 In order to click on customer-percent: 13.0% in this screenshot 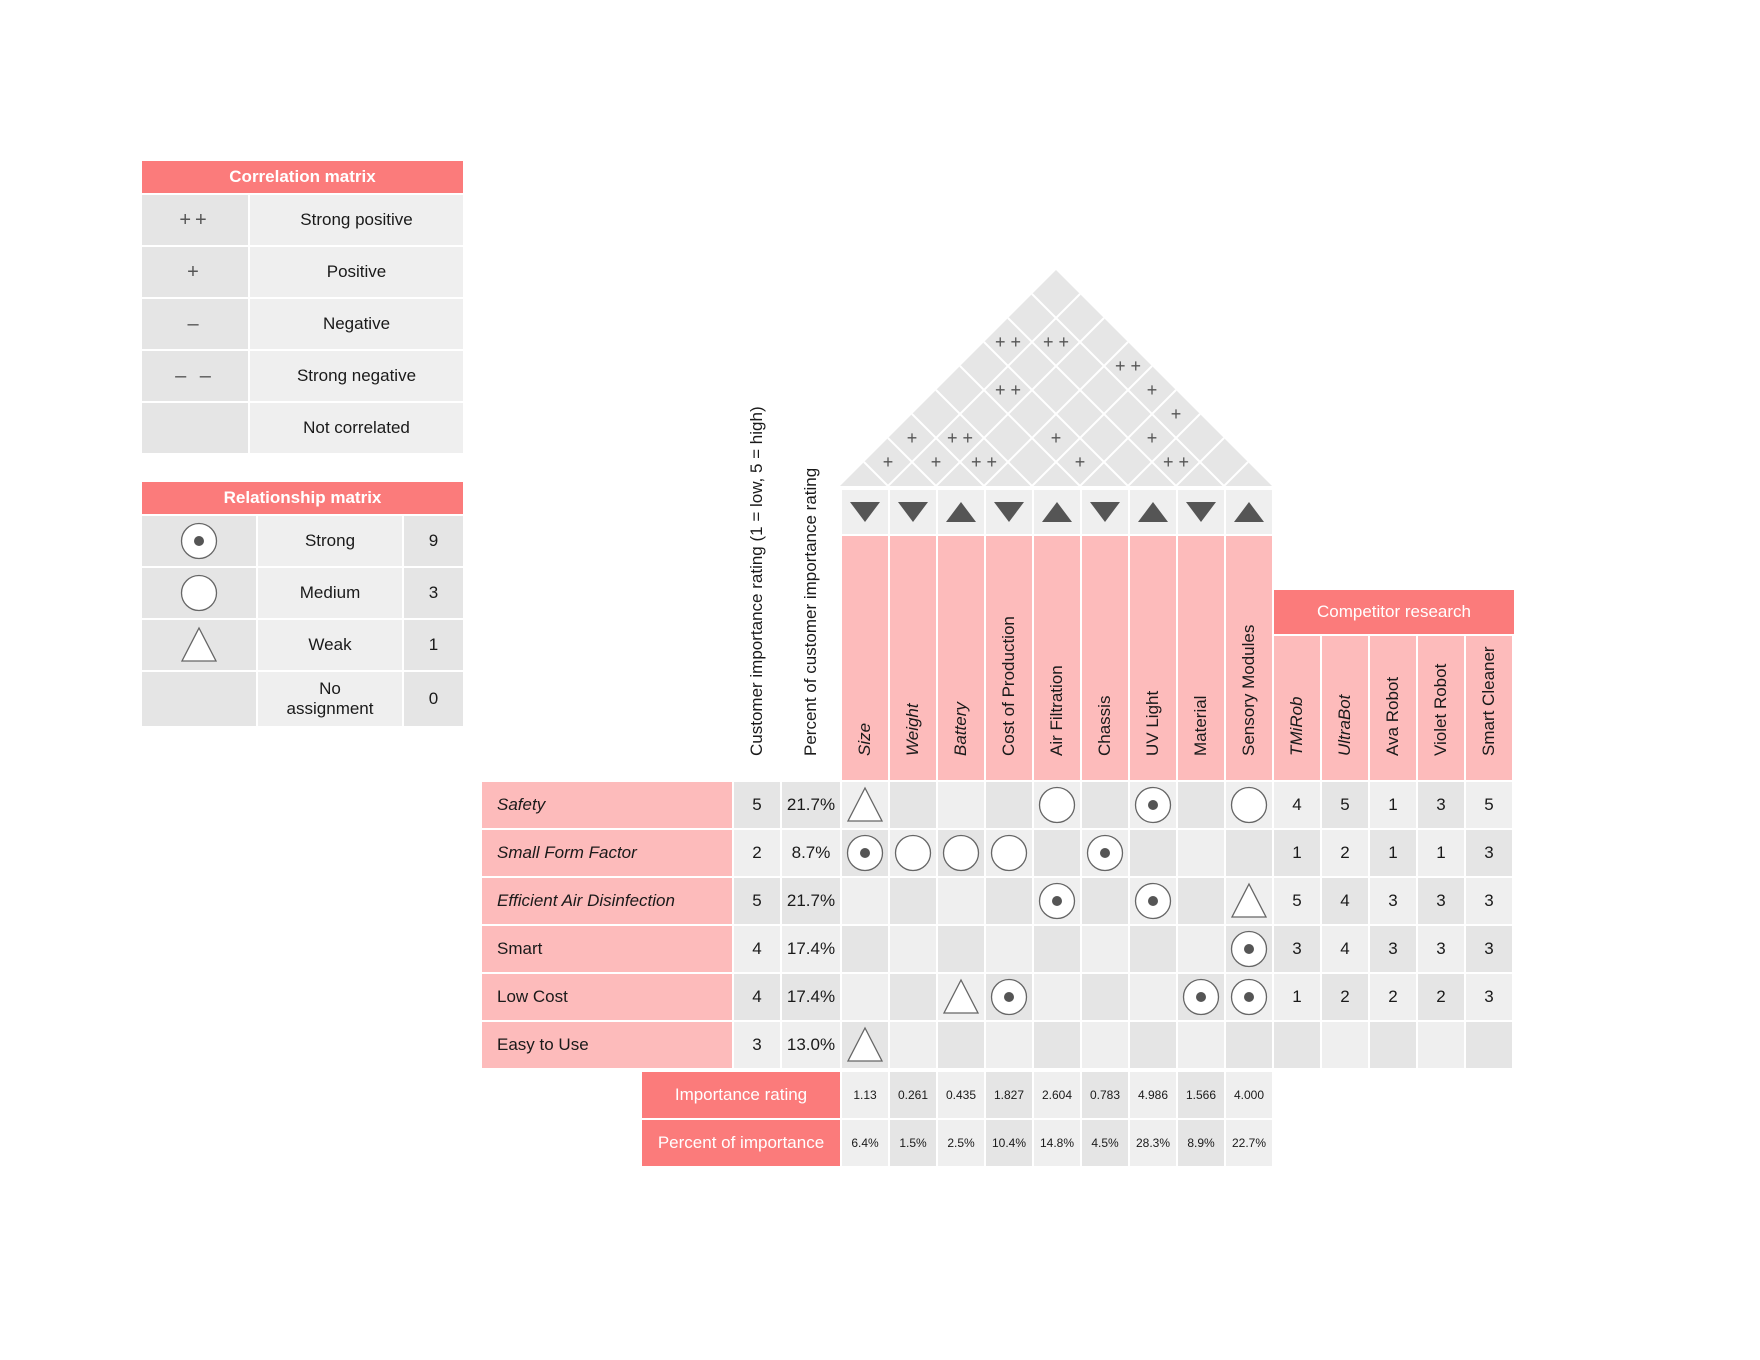, I will do `click(811, 1045)`.